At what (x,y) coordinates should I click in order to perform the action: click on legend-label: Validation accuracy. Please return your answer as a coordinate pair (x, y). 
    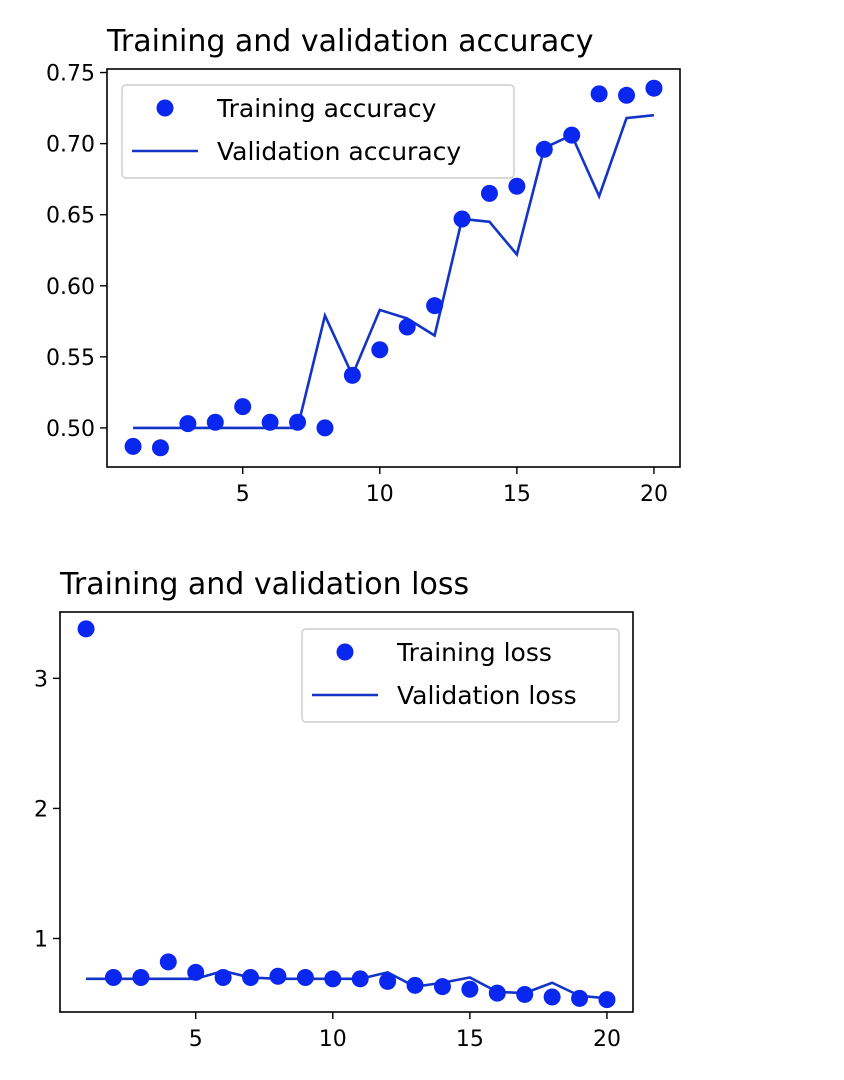
    Looking at the image, I should click on (339, 151).